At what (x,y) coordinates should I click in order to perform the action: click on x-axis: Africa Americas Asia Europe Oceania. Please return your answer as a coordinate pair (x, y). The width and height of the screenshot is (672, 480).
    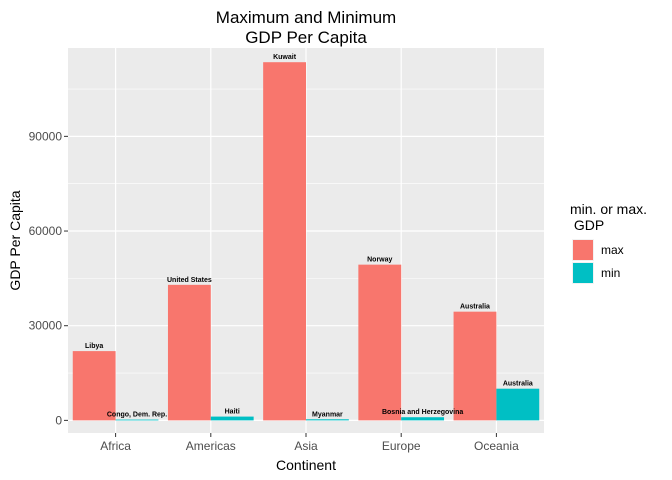
    Looking at the image, I should click on (309, 443).